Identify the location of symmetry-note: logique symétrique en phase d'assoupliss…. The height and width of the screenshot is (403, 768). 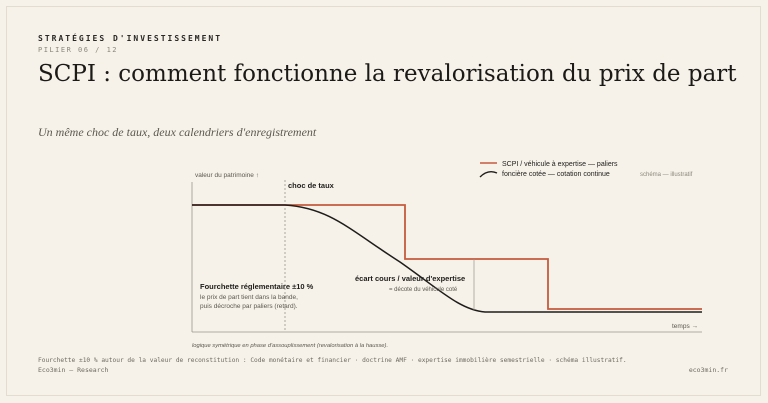
(290, 346).